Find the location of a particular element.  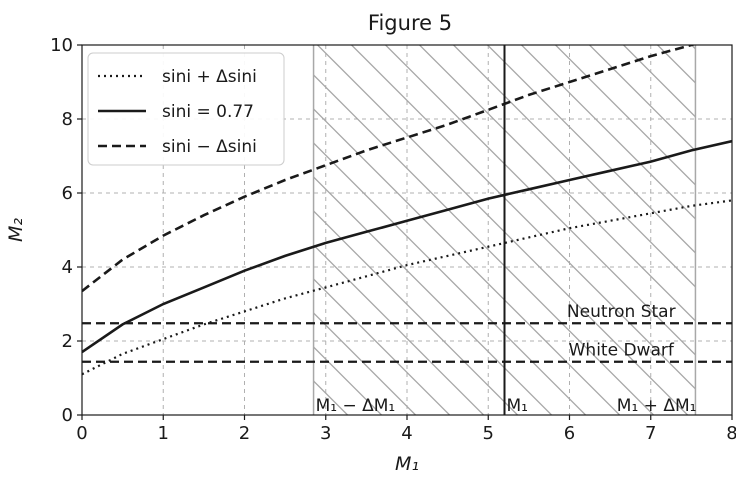

x-tick-label: 1 is located at coordinates (163, 433).